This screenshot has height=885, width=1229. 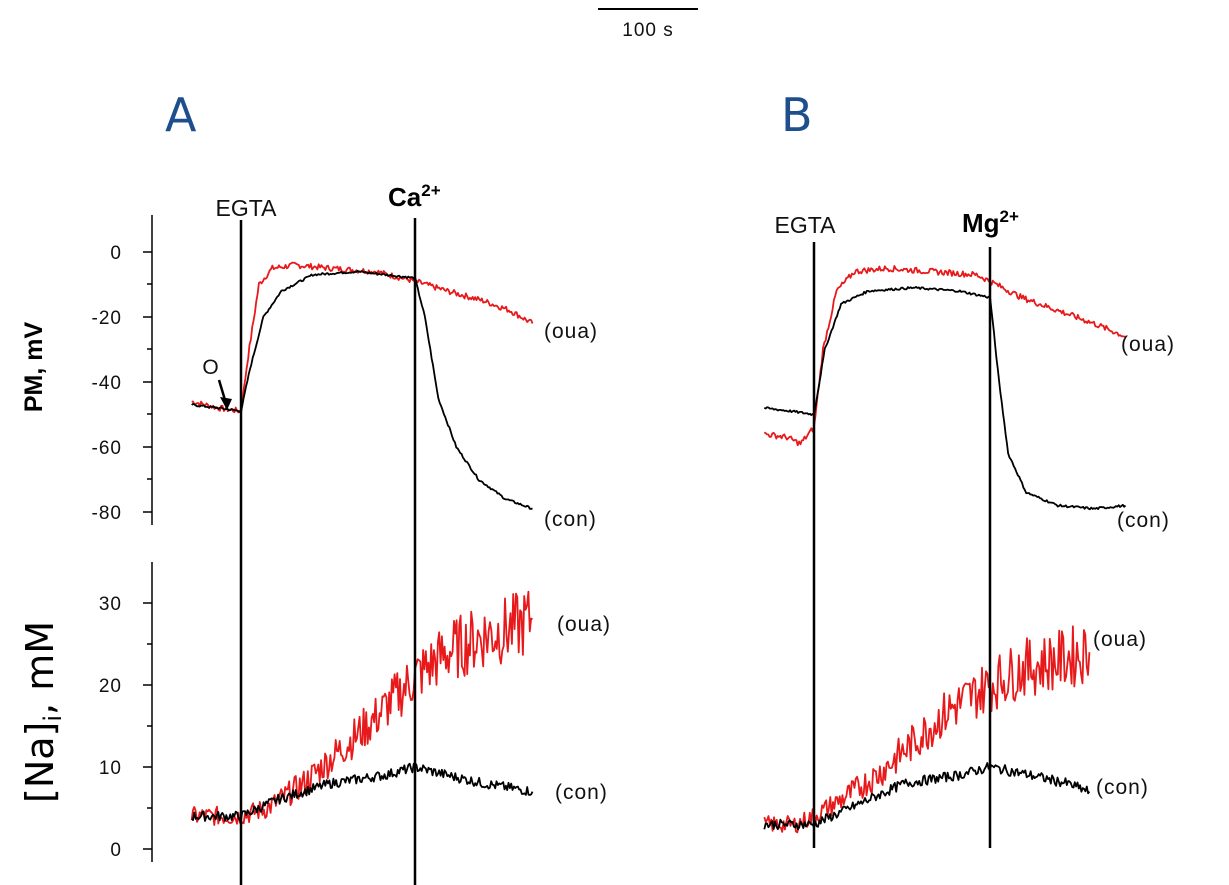 I want to click on trace-label-oua-b-na: (oua), so click(x=1120, y=639).